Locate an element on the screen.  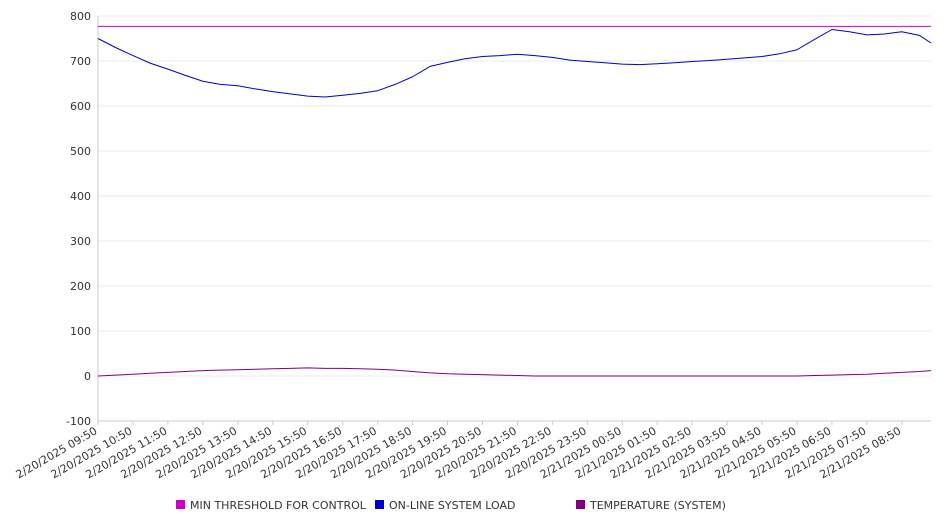
legend-label: MIN THRESHOLD FOR CONTROL is located at coordinates (278, 505).